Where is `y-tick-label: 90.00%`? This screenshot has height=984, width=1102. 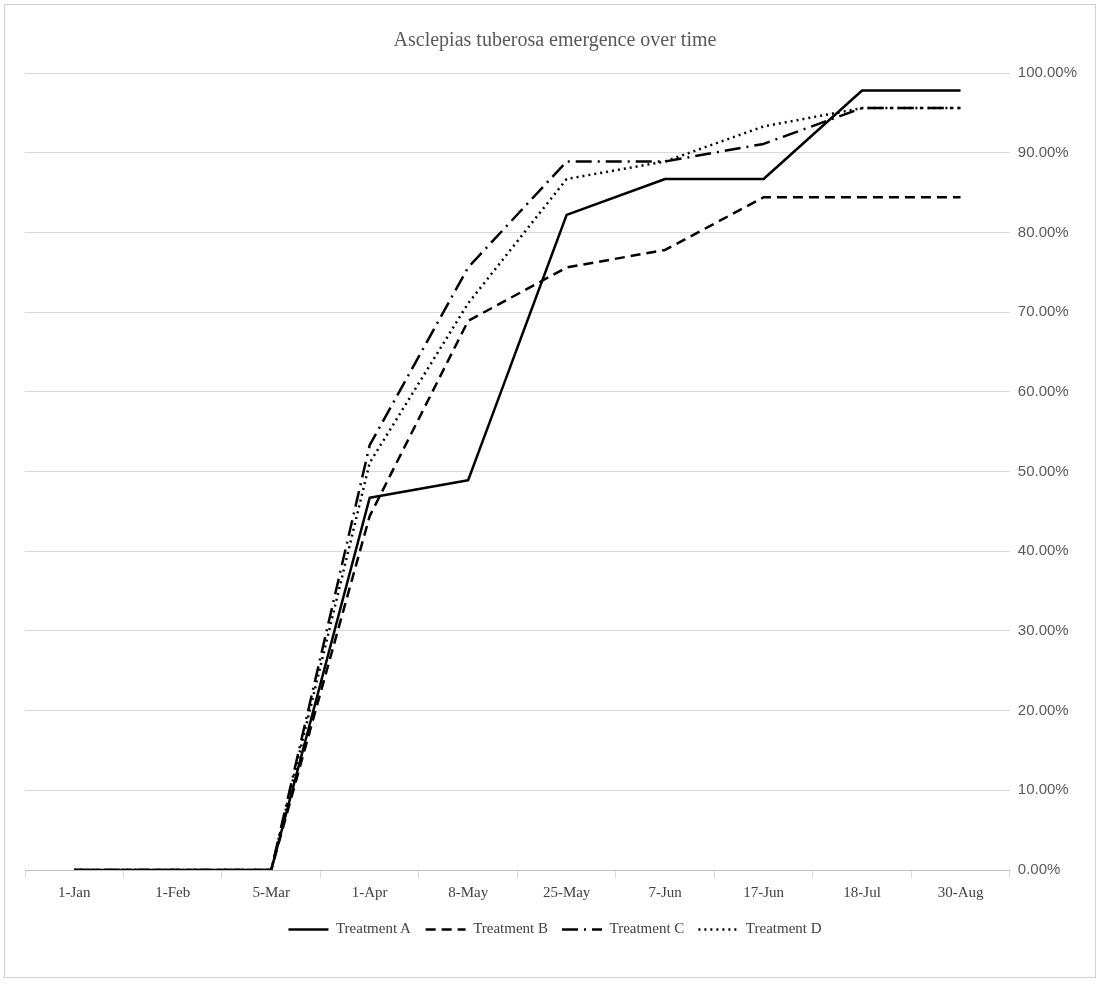 y-tick-label: 90.00% is located at coordinates (1043, 151).